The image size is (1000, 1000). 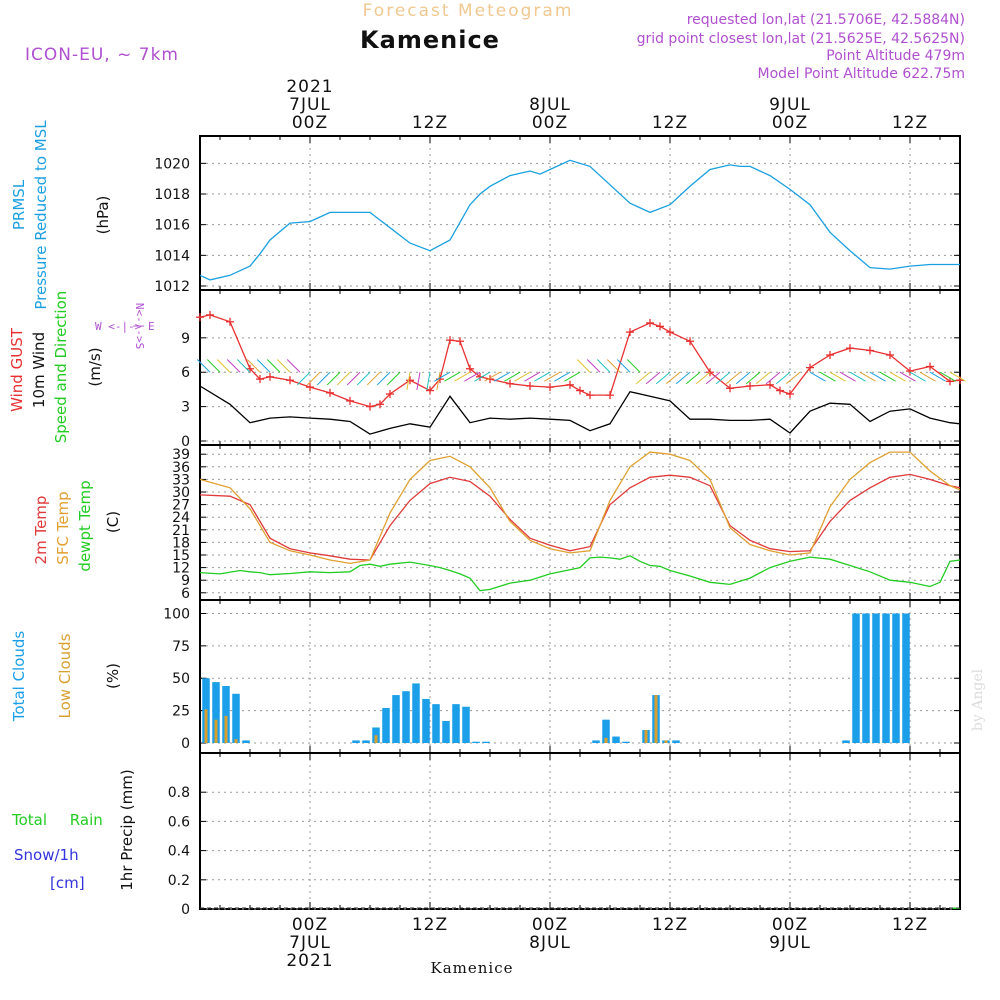 What do you see at coordinates (790, 105) in the screenshot?
I see `top-day: 9JUL` at bounding box center [790, 105].